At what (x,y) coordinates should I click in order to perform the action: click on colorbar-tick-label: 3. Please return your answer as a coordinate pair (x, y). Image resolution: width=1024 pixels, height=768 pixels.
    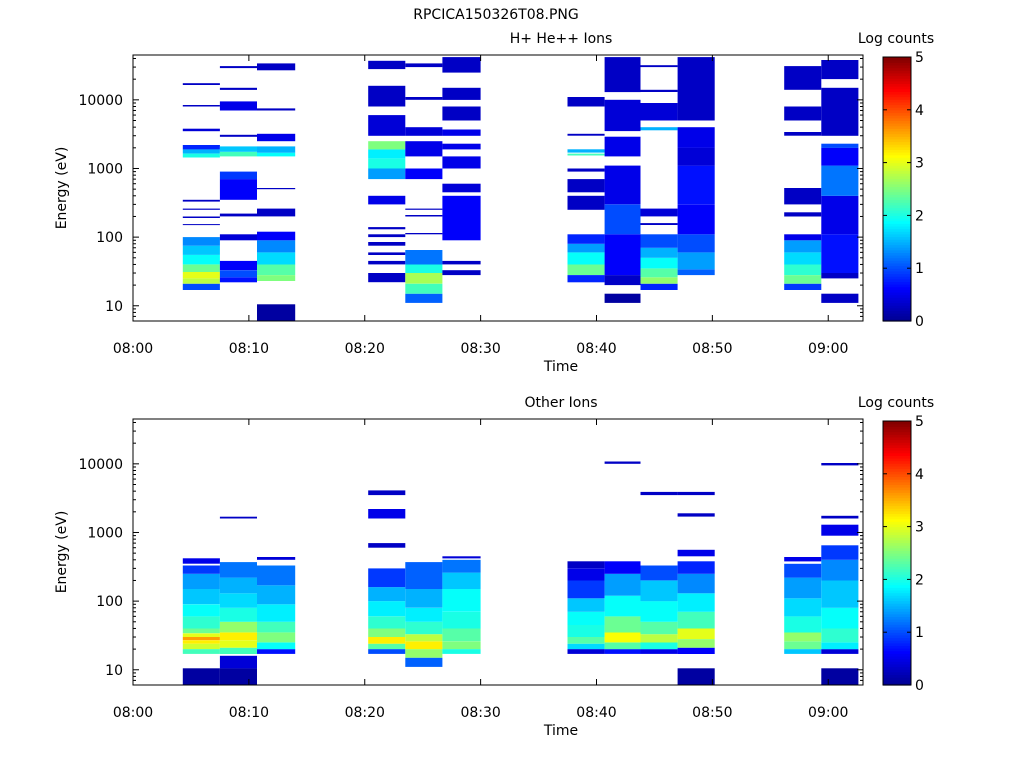
    Looking at the image, I should click on (919, 164).